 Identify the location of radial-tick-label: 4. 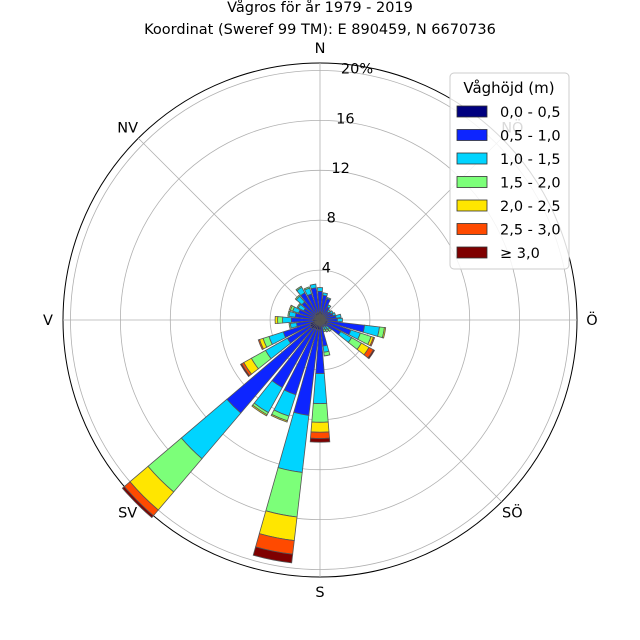
(326, 268).